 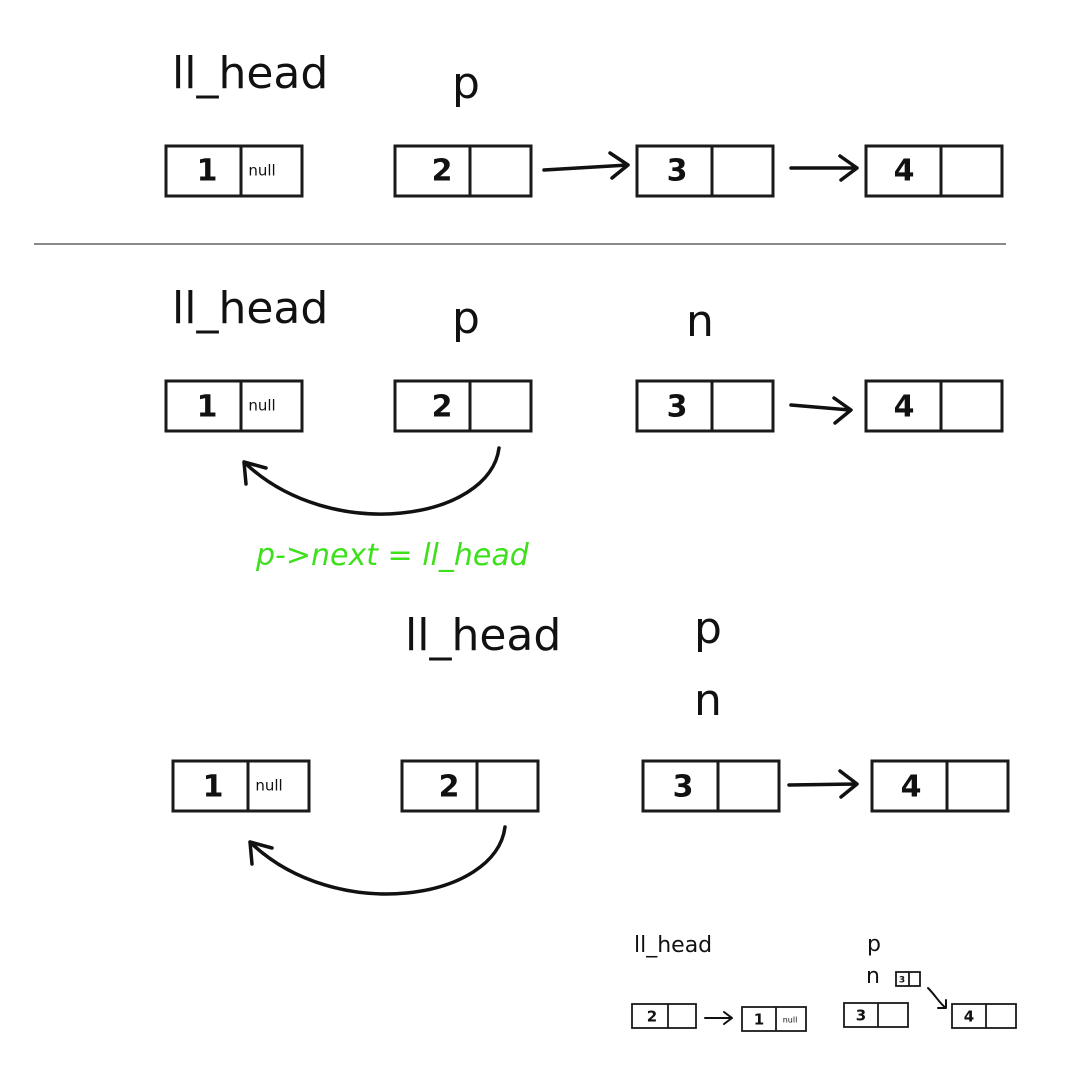 What do you see at coordinates (584, 123) in the screenshot?
I see `stage-1: ll_head p 1 null 2 3 4` at bounding box center [584, 123].